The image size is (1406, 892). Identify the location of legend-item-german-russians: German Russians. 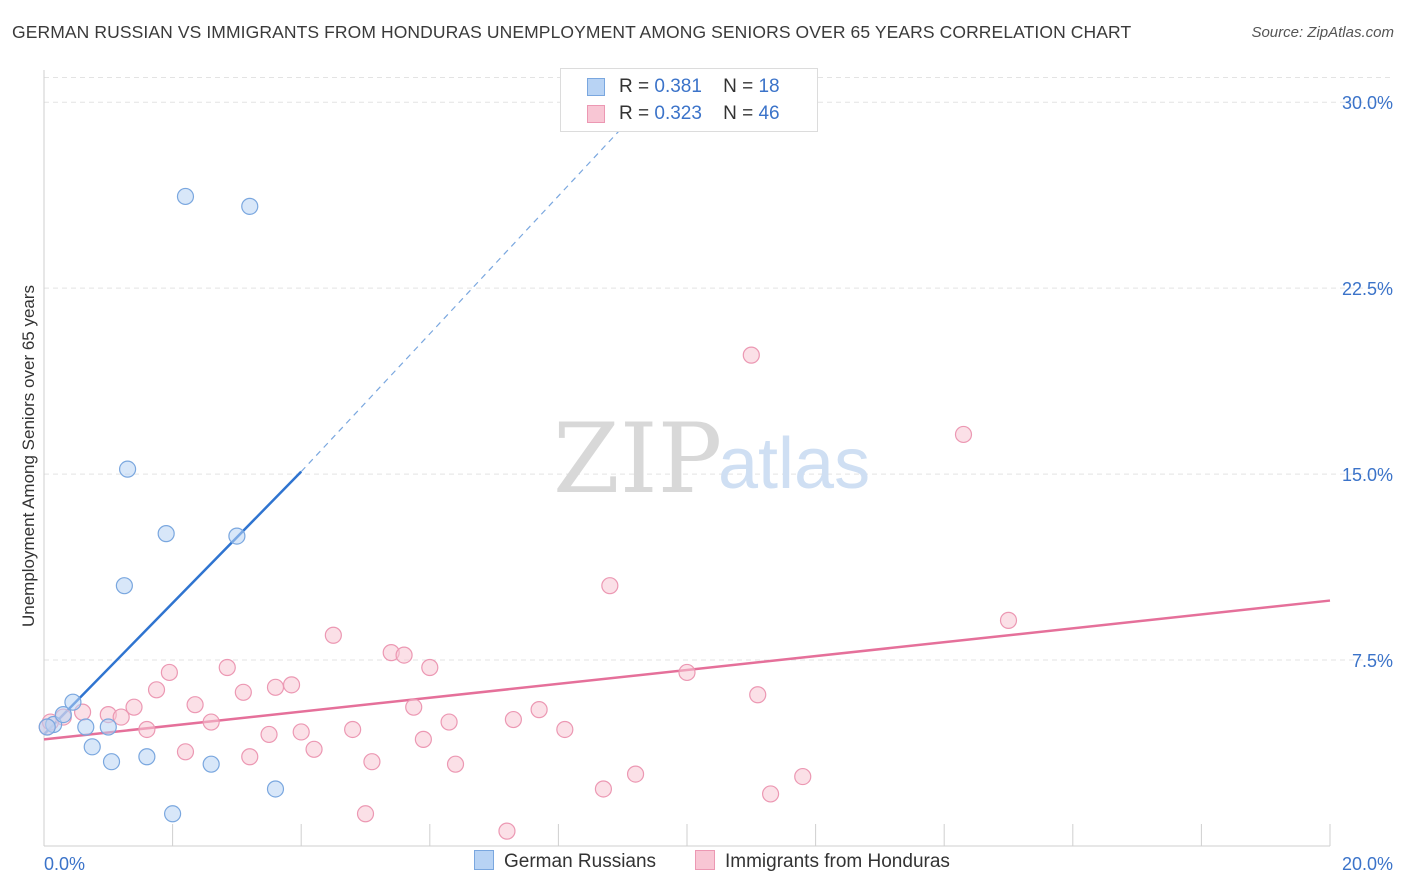
(565, 861).